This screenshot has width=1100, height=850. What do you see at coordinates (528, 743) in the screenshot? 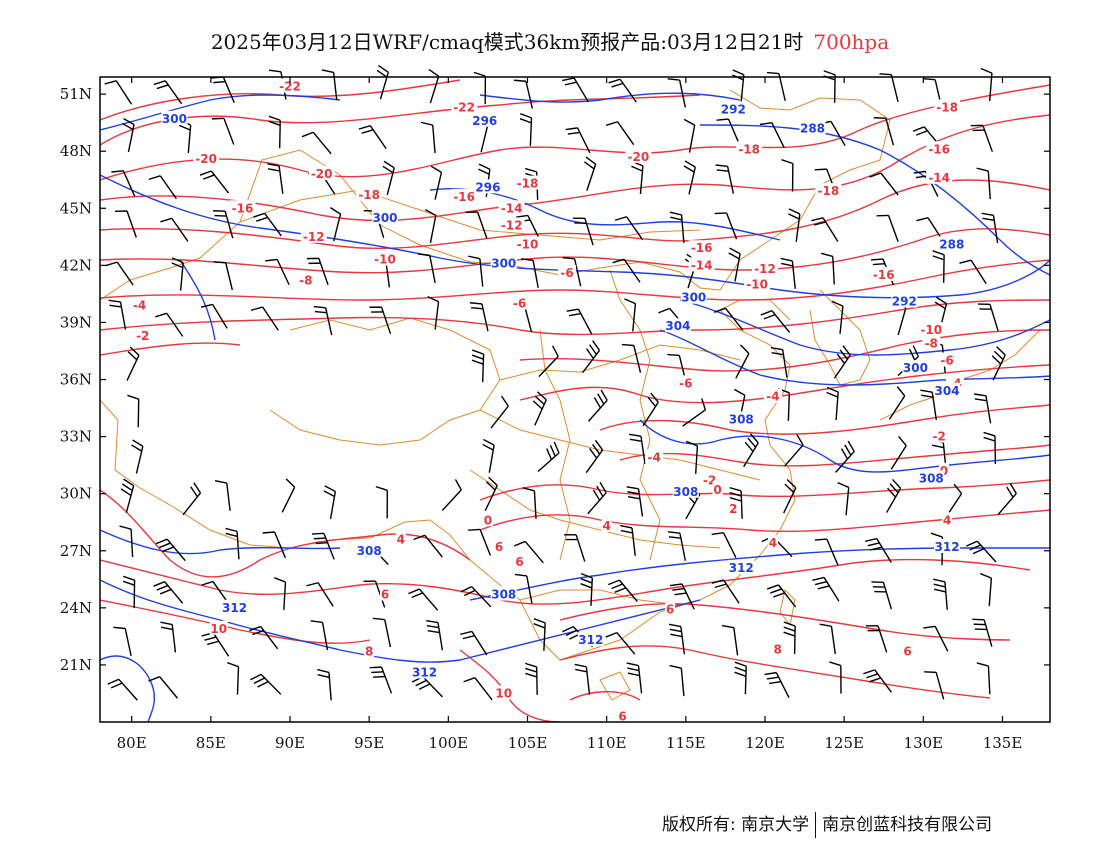
I see `lon-tick-label: 105E` at bounding box center [528, 743].